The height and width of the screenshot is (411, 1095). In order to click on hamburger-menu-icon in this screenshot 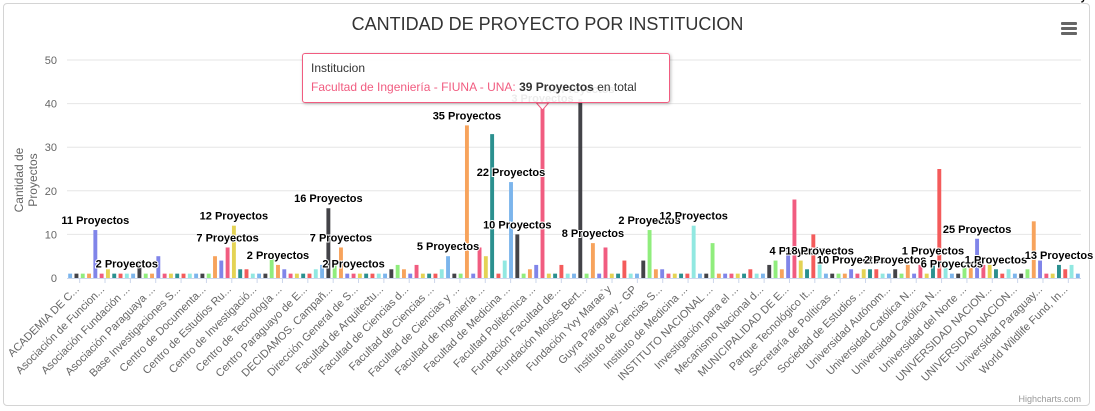, I will do `click(1069, 28)`.